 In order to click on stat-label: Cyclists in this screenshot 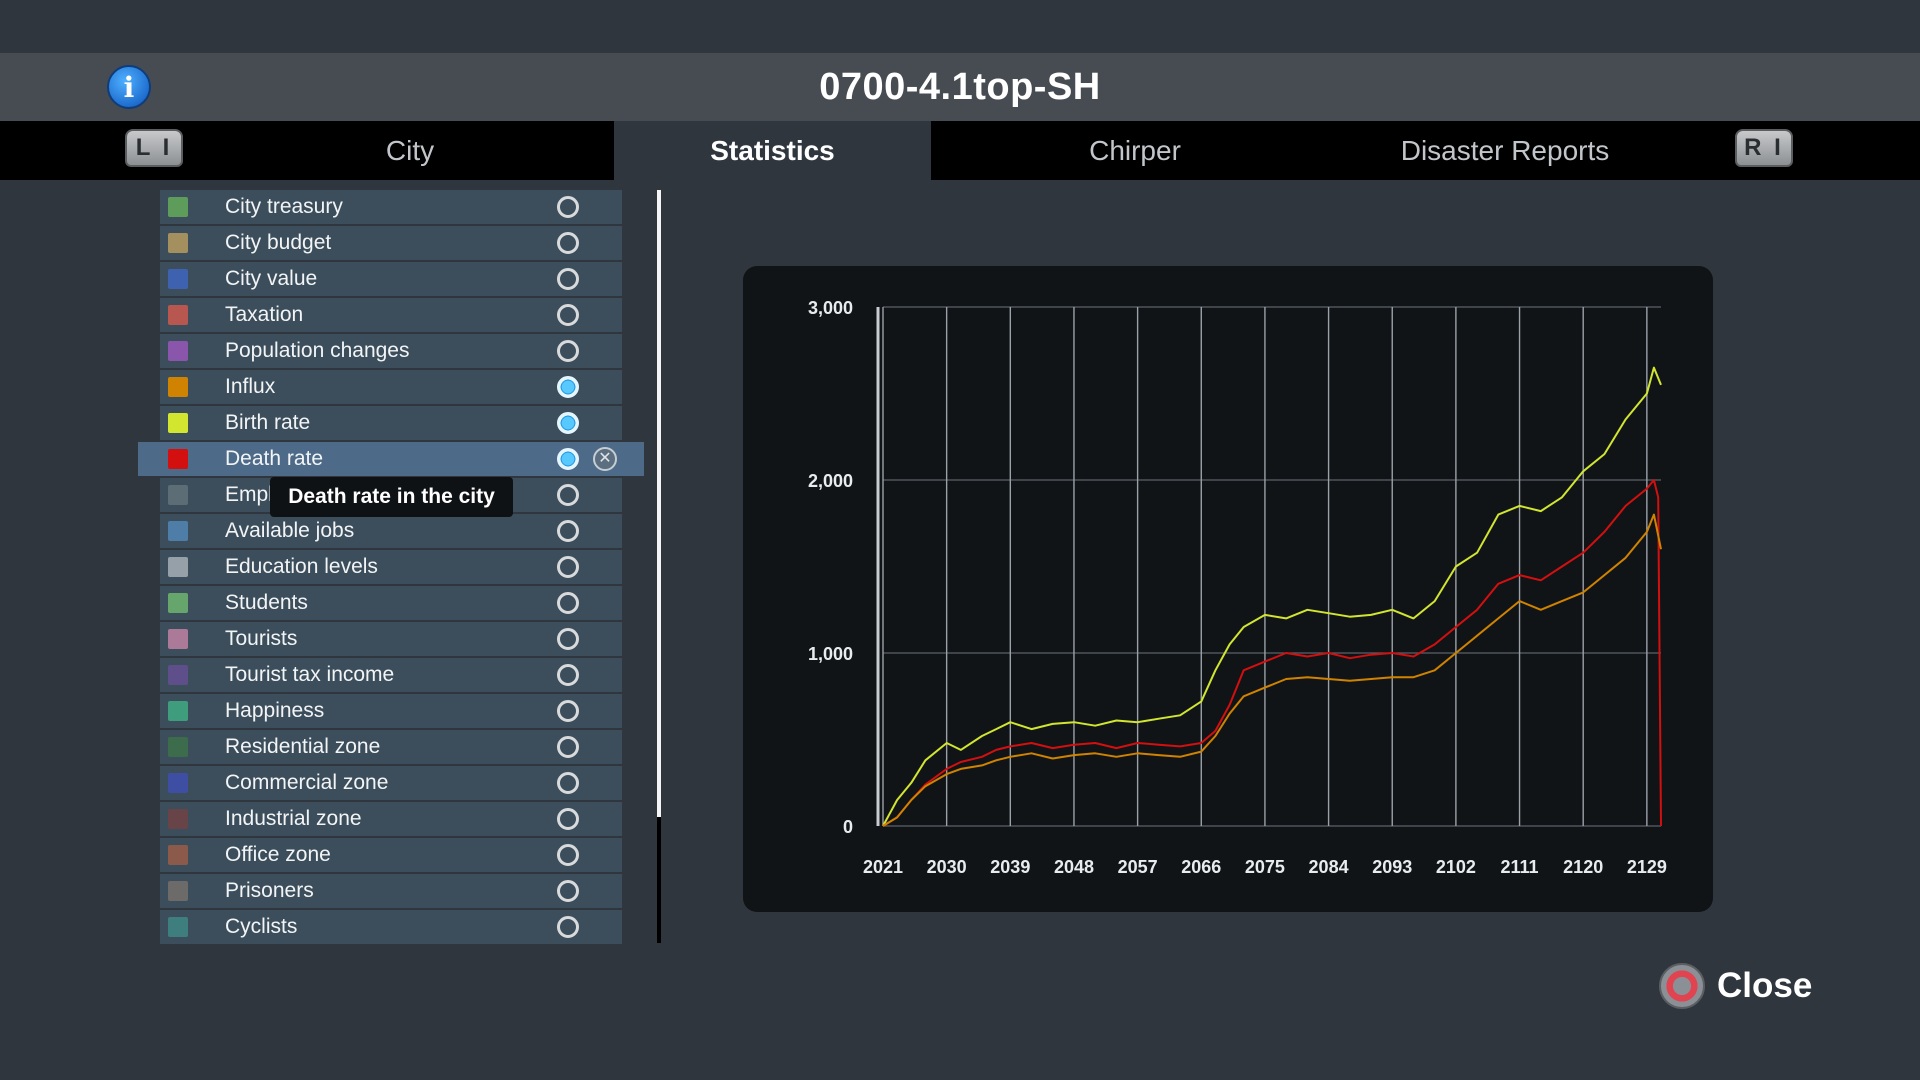, I will do `click(261, 926)`.